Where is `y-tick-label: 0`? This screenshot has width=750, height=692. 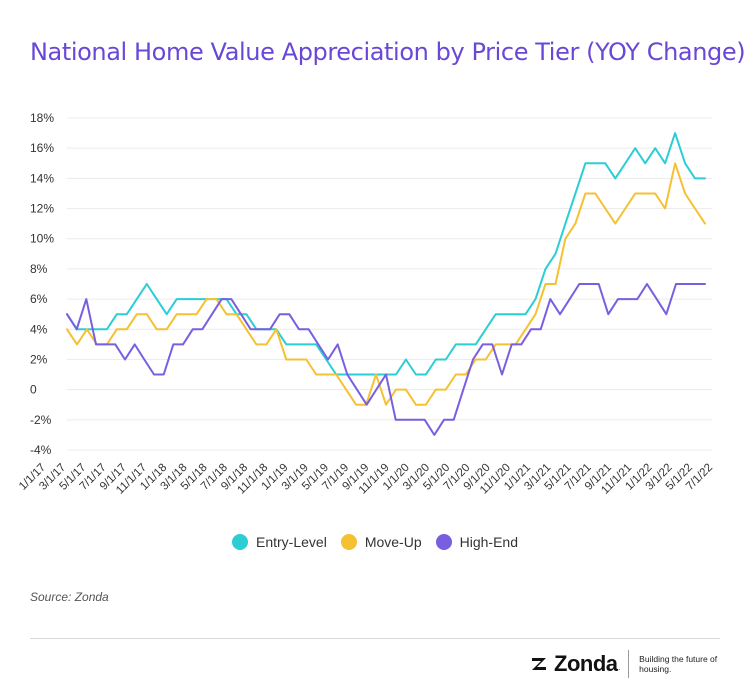 y-tick-label: 0 is located at coordinates (33, 390).